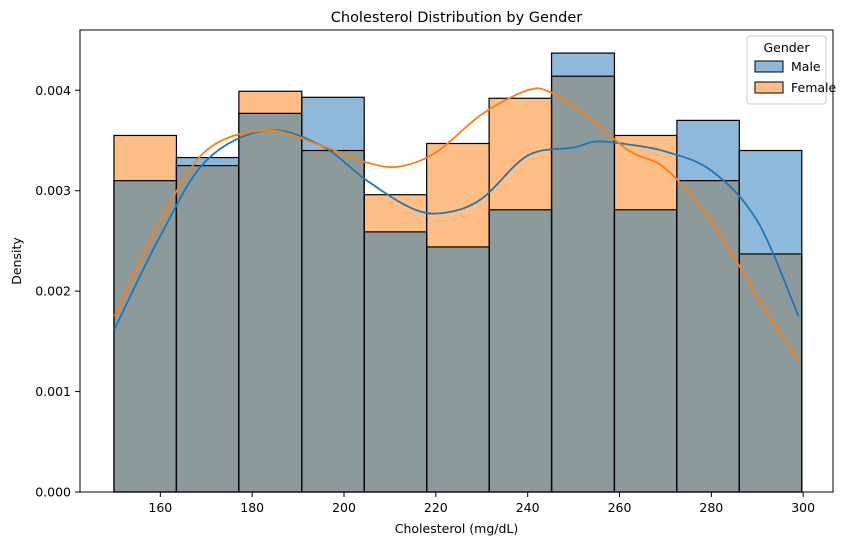  I want to click on x-tick-label-0: 160, so click(160, 507).